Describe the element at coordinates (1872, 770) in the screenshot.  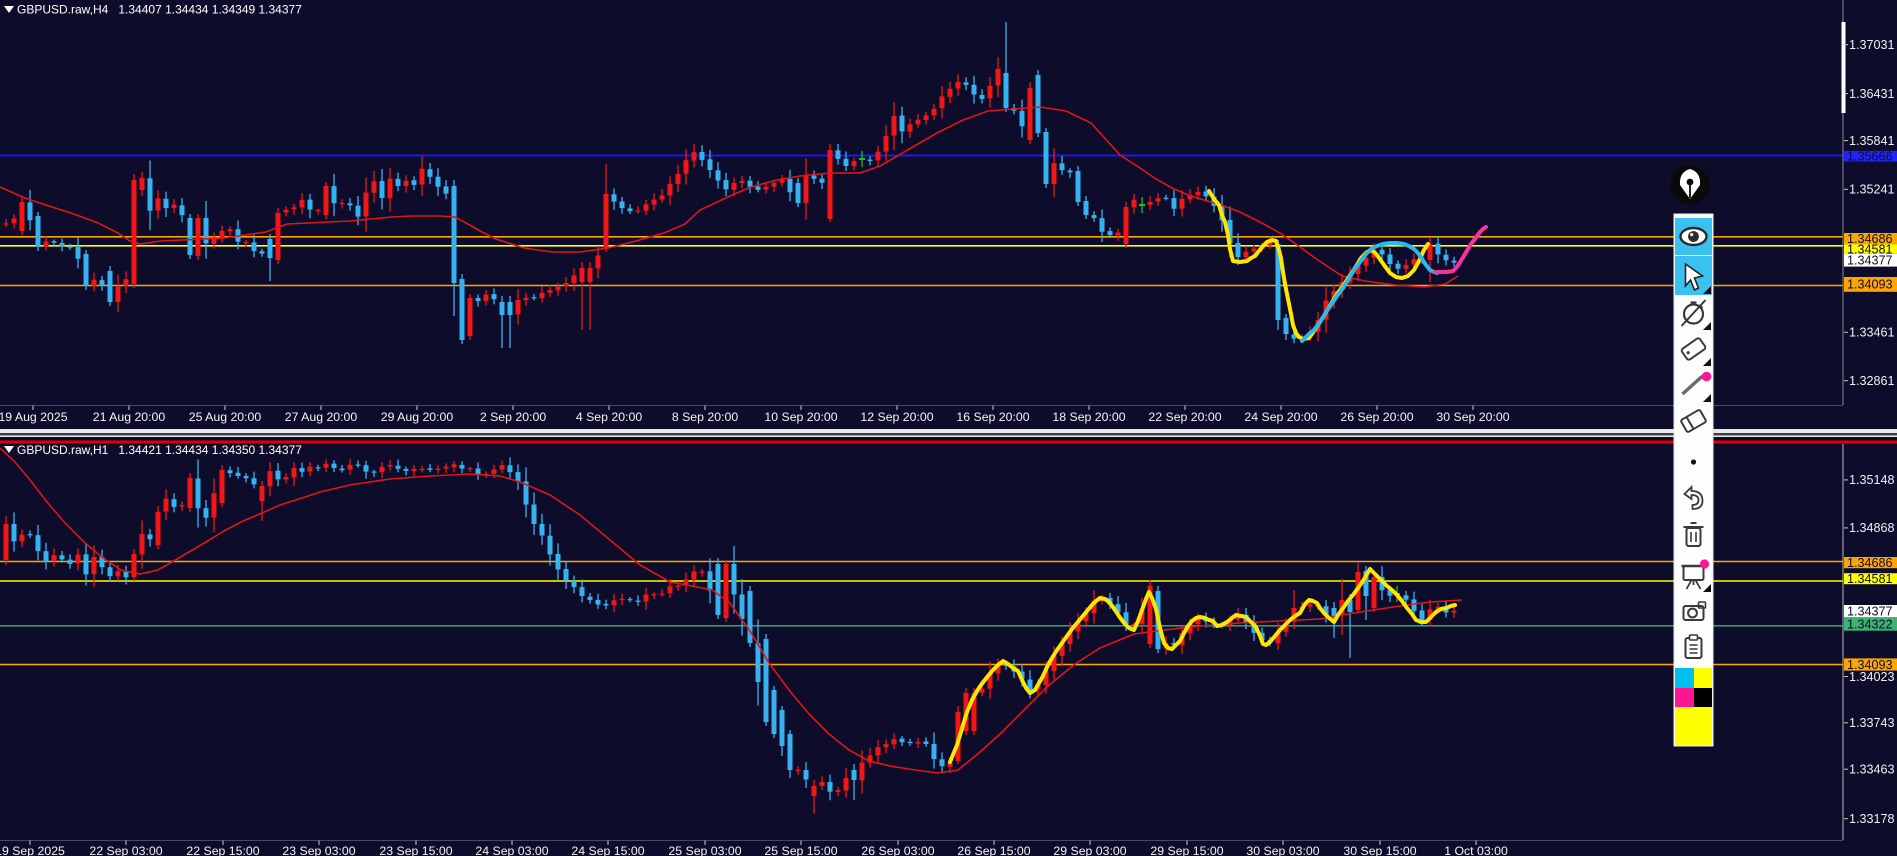
I see `svg-text: 1.33463` at that location.